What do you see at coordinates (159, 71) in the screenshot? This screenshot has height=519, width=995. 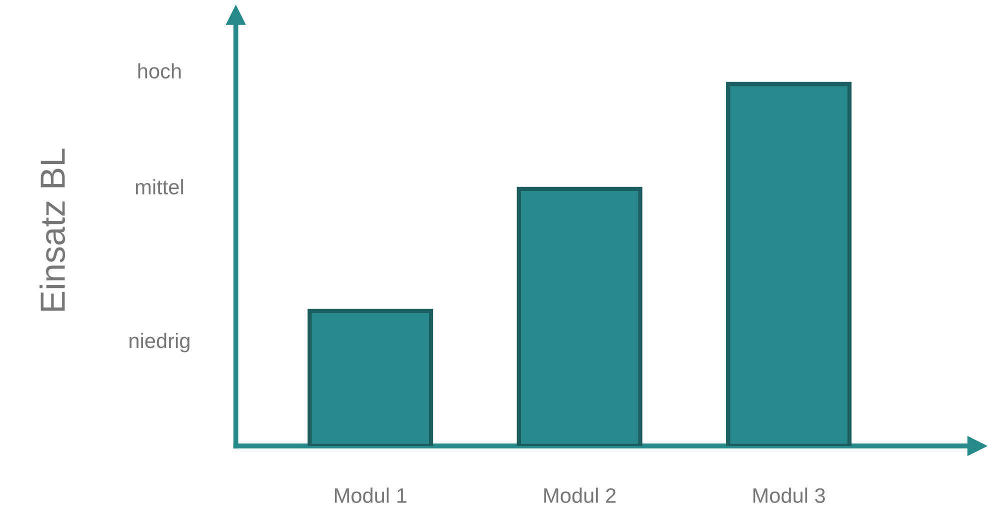 I see `text: hoch` at bounding box center [159, 71].